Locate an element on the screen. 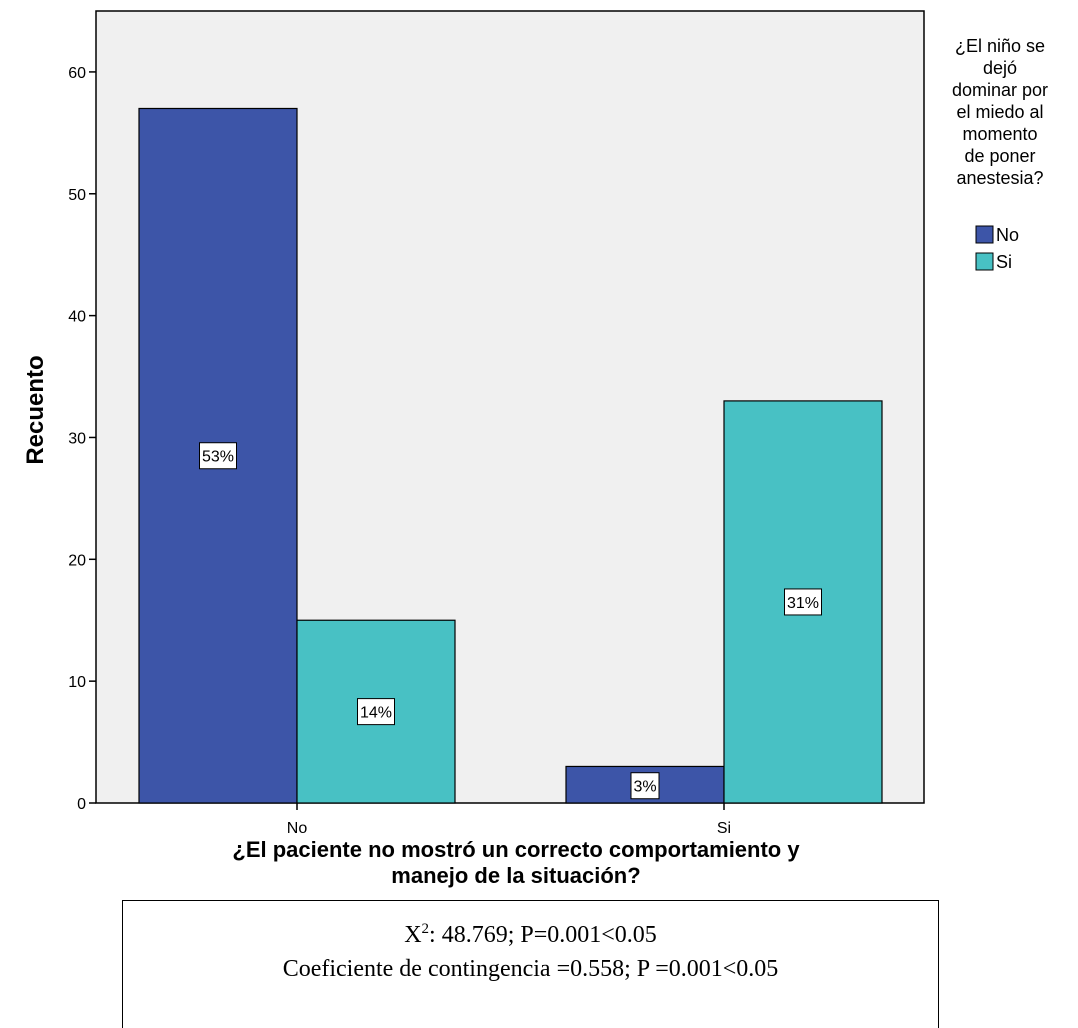  legend-title-line: momento is located at coordinates (999, 134).